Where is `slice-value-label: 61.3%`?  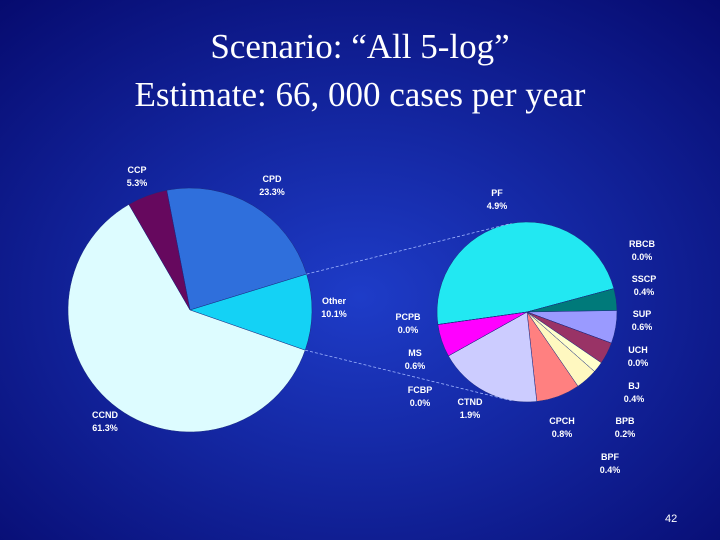 slice-value-label: 61.3% is located at coordinates (105, 428).